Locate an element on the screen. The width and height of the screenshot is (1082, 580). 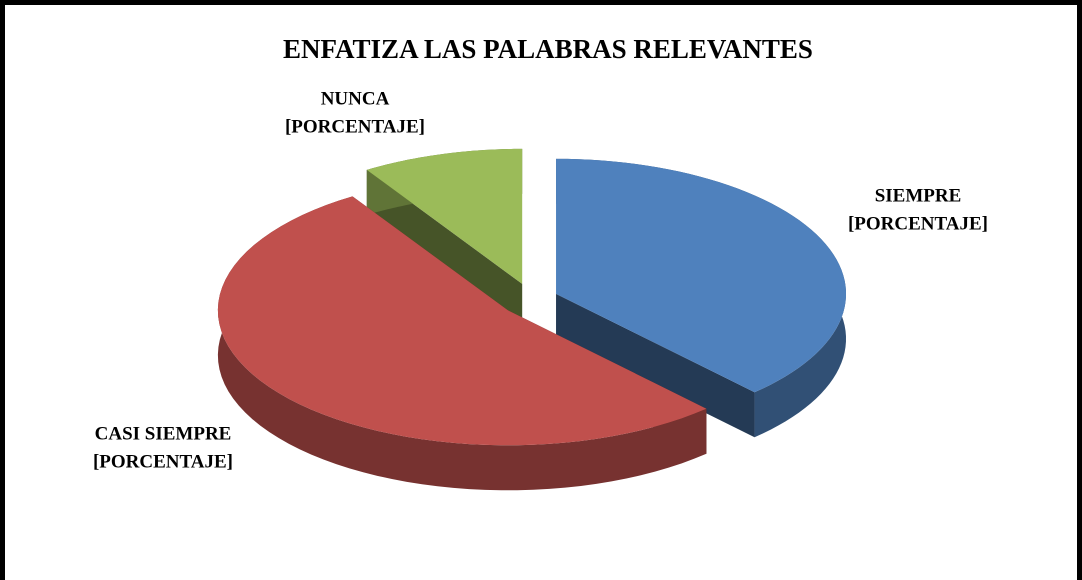
chart-title: ENFATIZA LAS PALABRAS RELEVANTES is located at coordinates (548, 49).